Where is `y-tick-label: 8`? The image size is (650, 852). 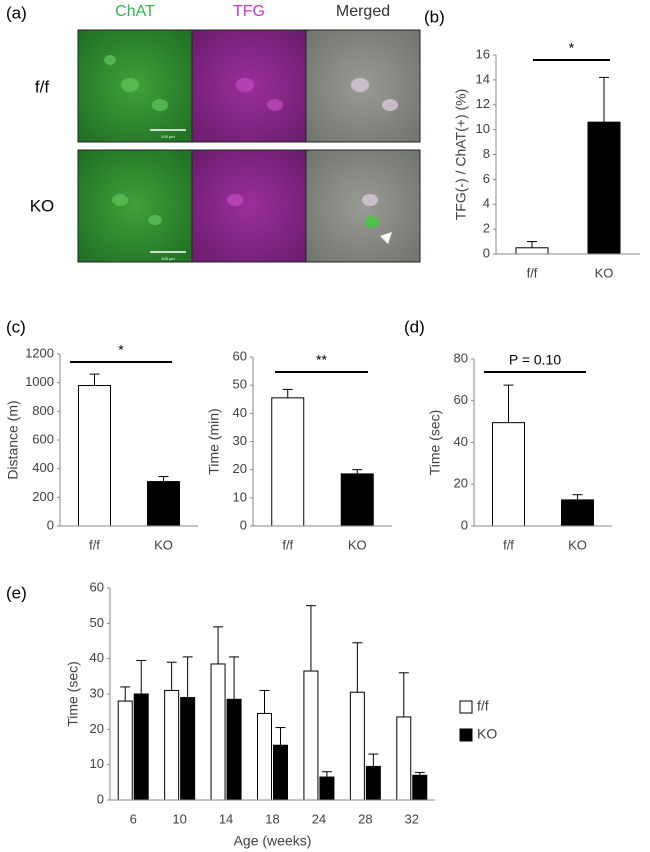
y-tick-label: 8 is located at coordinates (486, 153).